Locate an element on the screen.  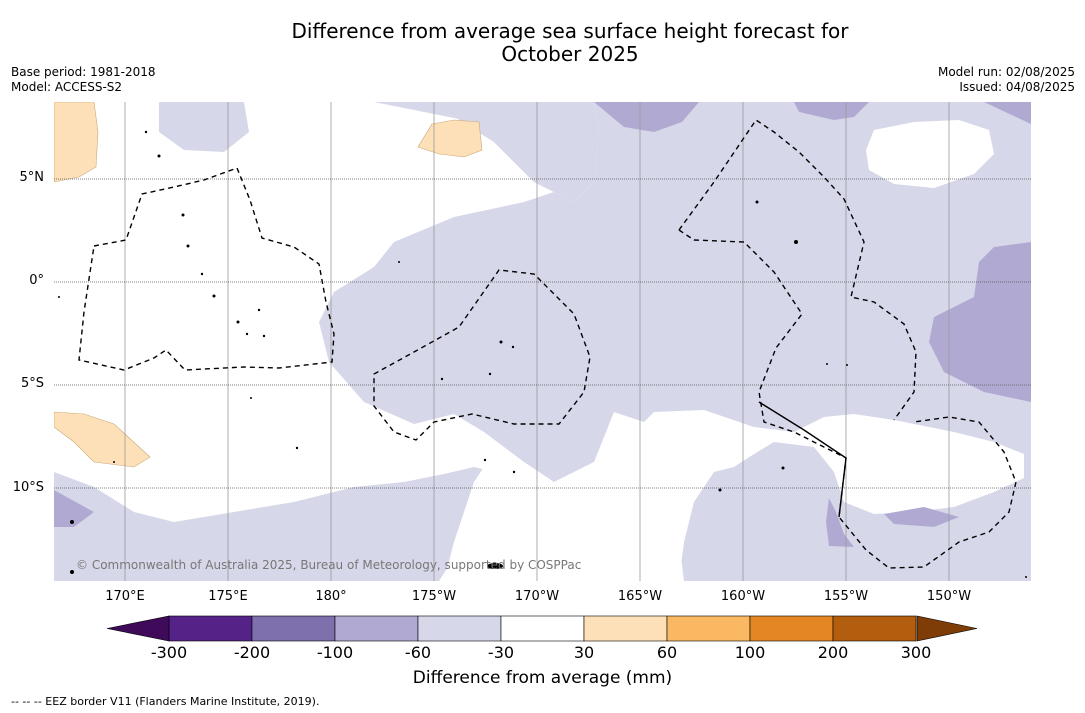
colorbar-title: Difference from average (mm) is located at coordinates (542, 678).